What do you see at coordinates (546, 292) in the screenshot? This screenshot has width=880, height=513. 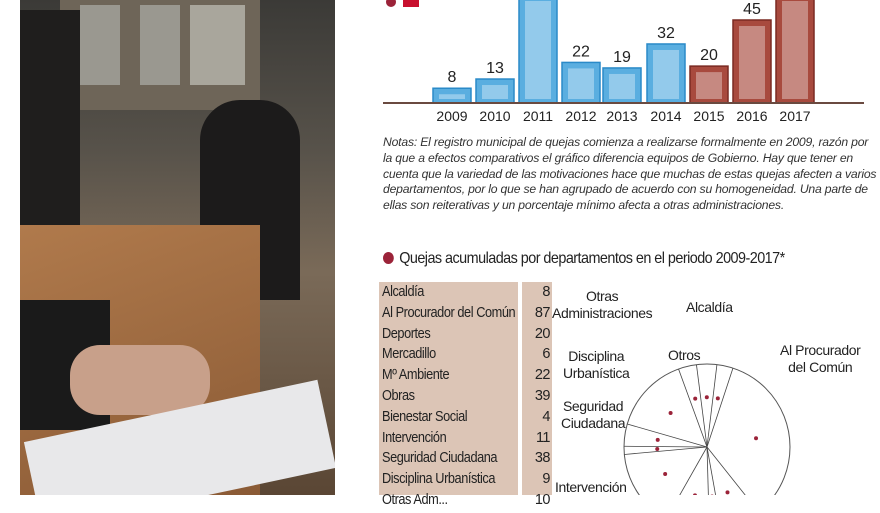 I see `department-value: 8` at bounding box center [546, 292].